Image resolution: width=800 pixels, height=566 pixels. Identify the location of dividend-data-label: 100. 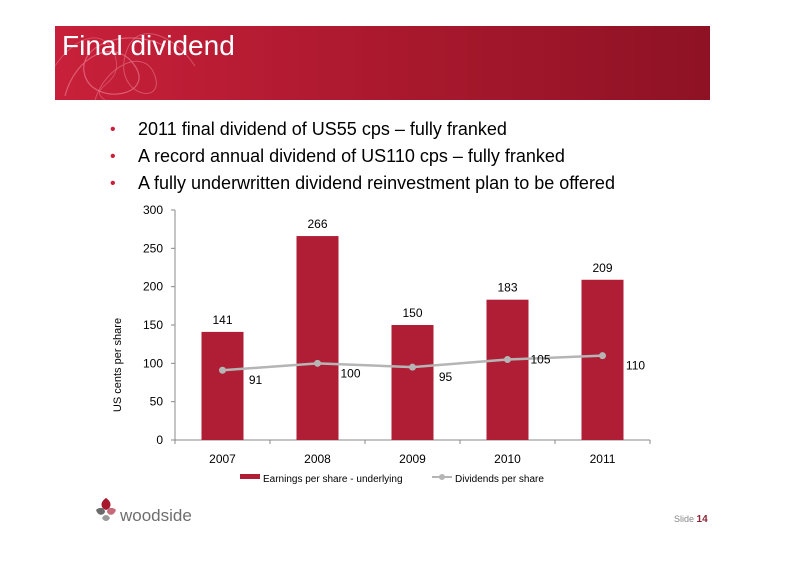
(350, 373).